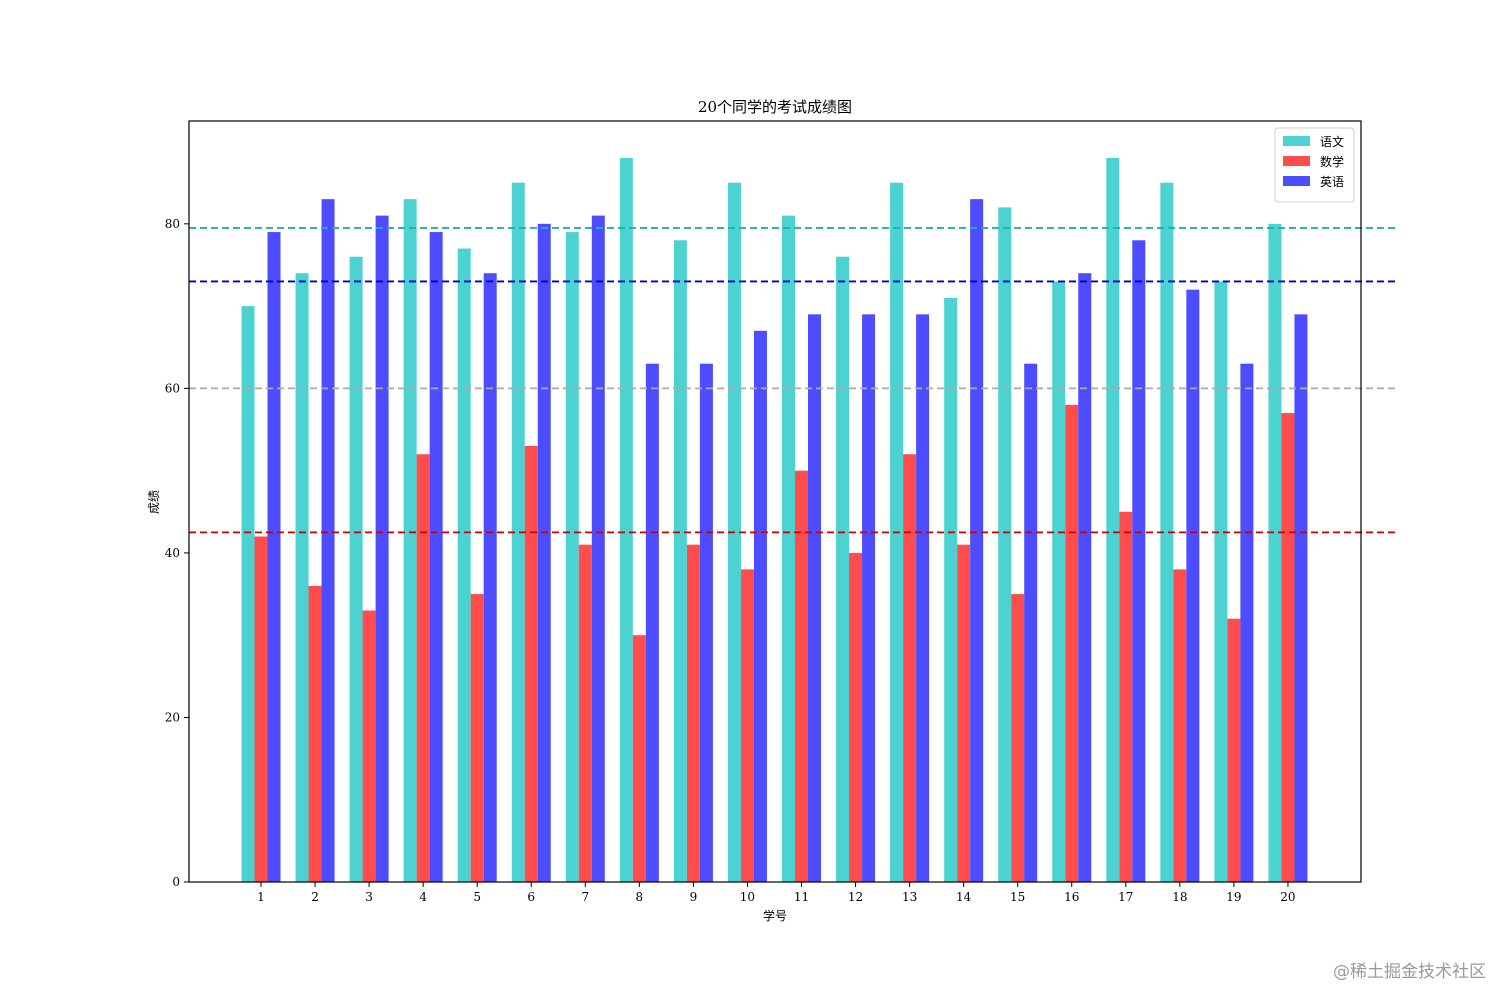 This screenshot has width=1512, height=1008. What do you see at coordinates (776, 893) in the screenshot?
I see `x-axis-ticks: 1 2 3 4 5 6 7 8 9 10 11 12 13 14 15 16 17 18 19 20` at bounding box center [776, 893].